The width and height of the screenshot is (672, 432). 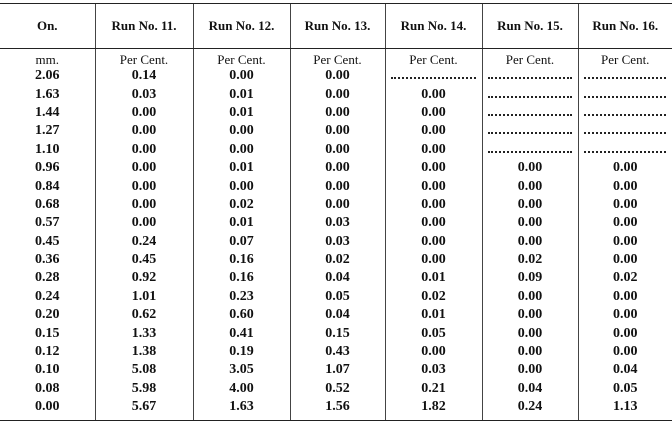 I want to click on data-row: 0.45 0.24 0.07 0.03 0.00 0.00 0.00, so click(x=336, y=241).